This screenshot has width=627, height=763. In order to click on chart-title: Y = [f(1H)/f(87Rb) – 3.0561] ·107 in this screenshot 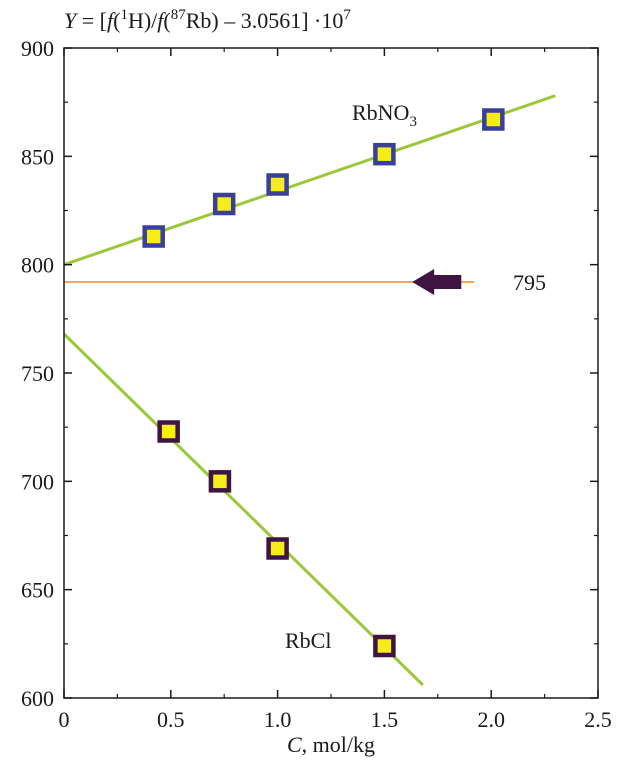, I will do `click(207, 20)`.